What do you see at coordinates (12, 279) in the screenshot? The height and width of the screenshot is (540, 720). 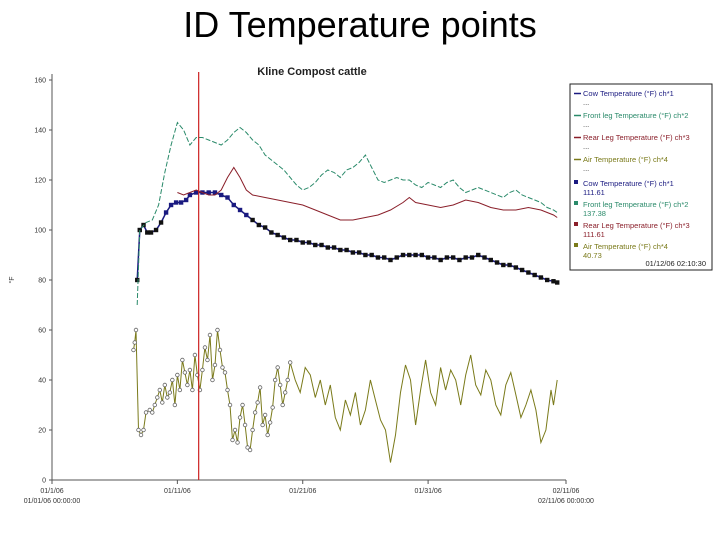 I see `y-axis-label: °F` at bounding box center [12, 279].